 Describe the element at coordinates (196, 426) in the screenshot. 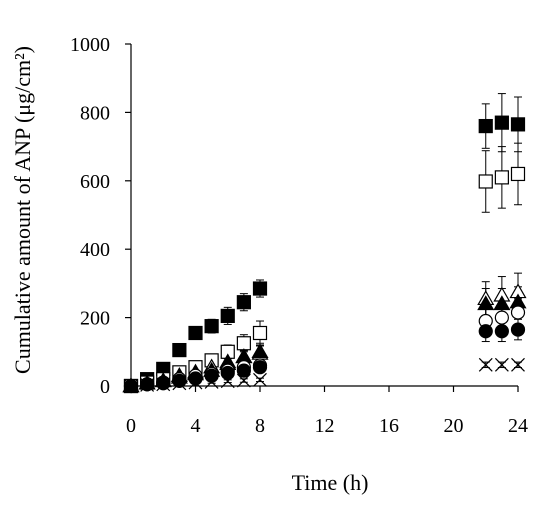

I see `x-tick-label: 4` at that location.